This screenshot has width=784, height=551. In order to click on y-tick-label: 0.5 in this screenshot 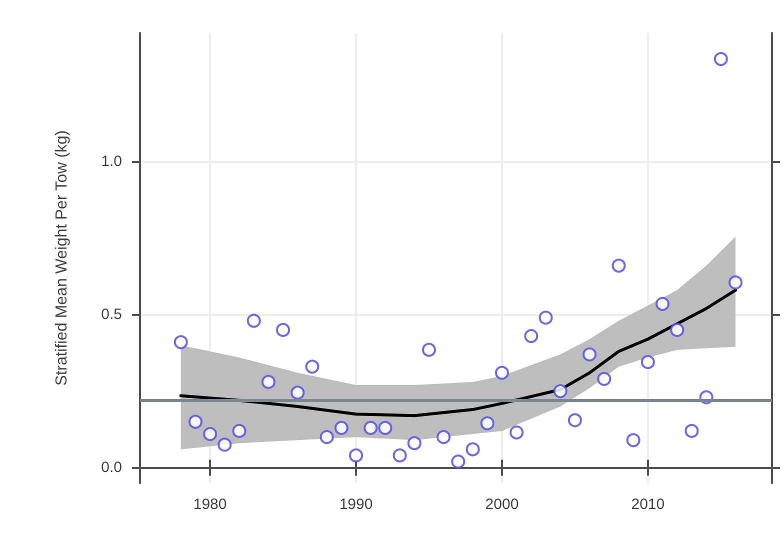, I will do `click(111, 315)`.